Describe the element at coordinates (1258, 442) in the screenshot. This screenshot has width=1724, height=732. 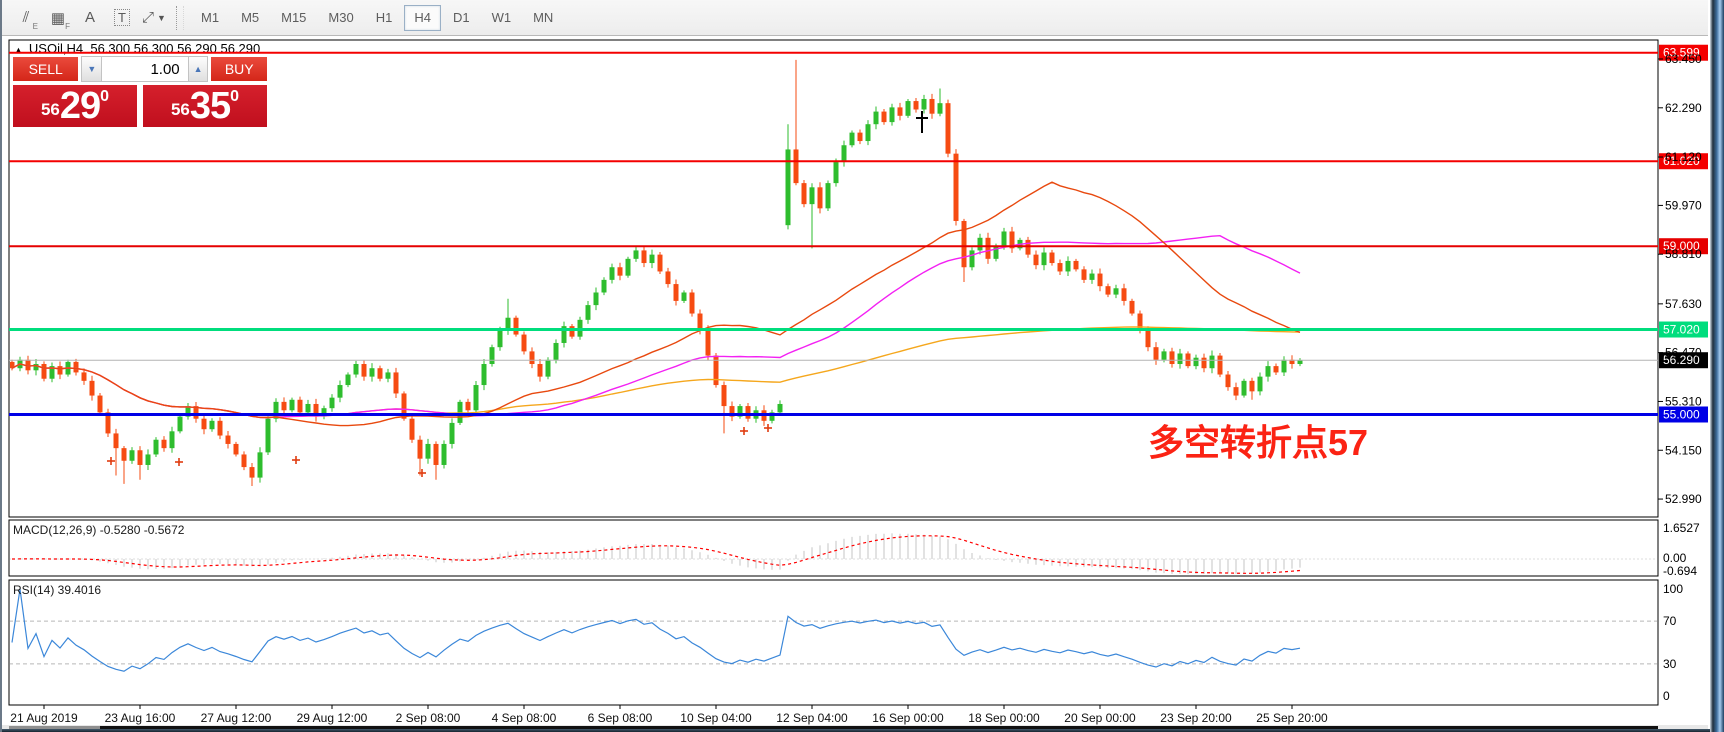
I see `chart-annotation: 多空转折点57` at that location.